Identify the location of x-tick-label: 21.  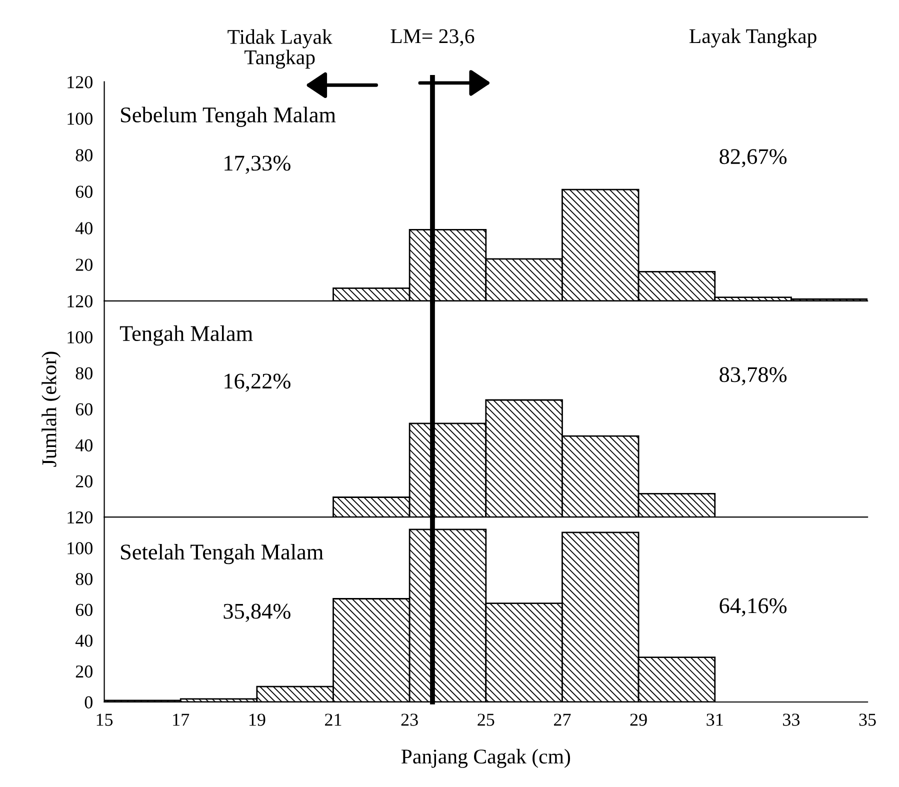
(333, 720).